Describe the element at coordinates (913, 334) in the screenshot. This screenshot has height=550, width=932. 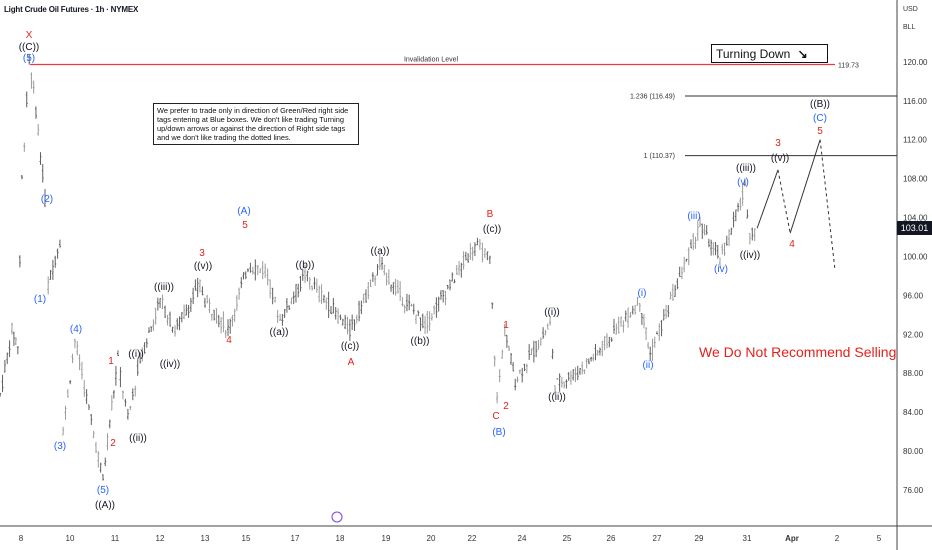
I see `y-tick-label: 92.00` at that location.